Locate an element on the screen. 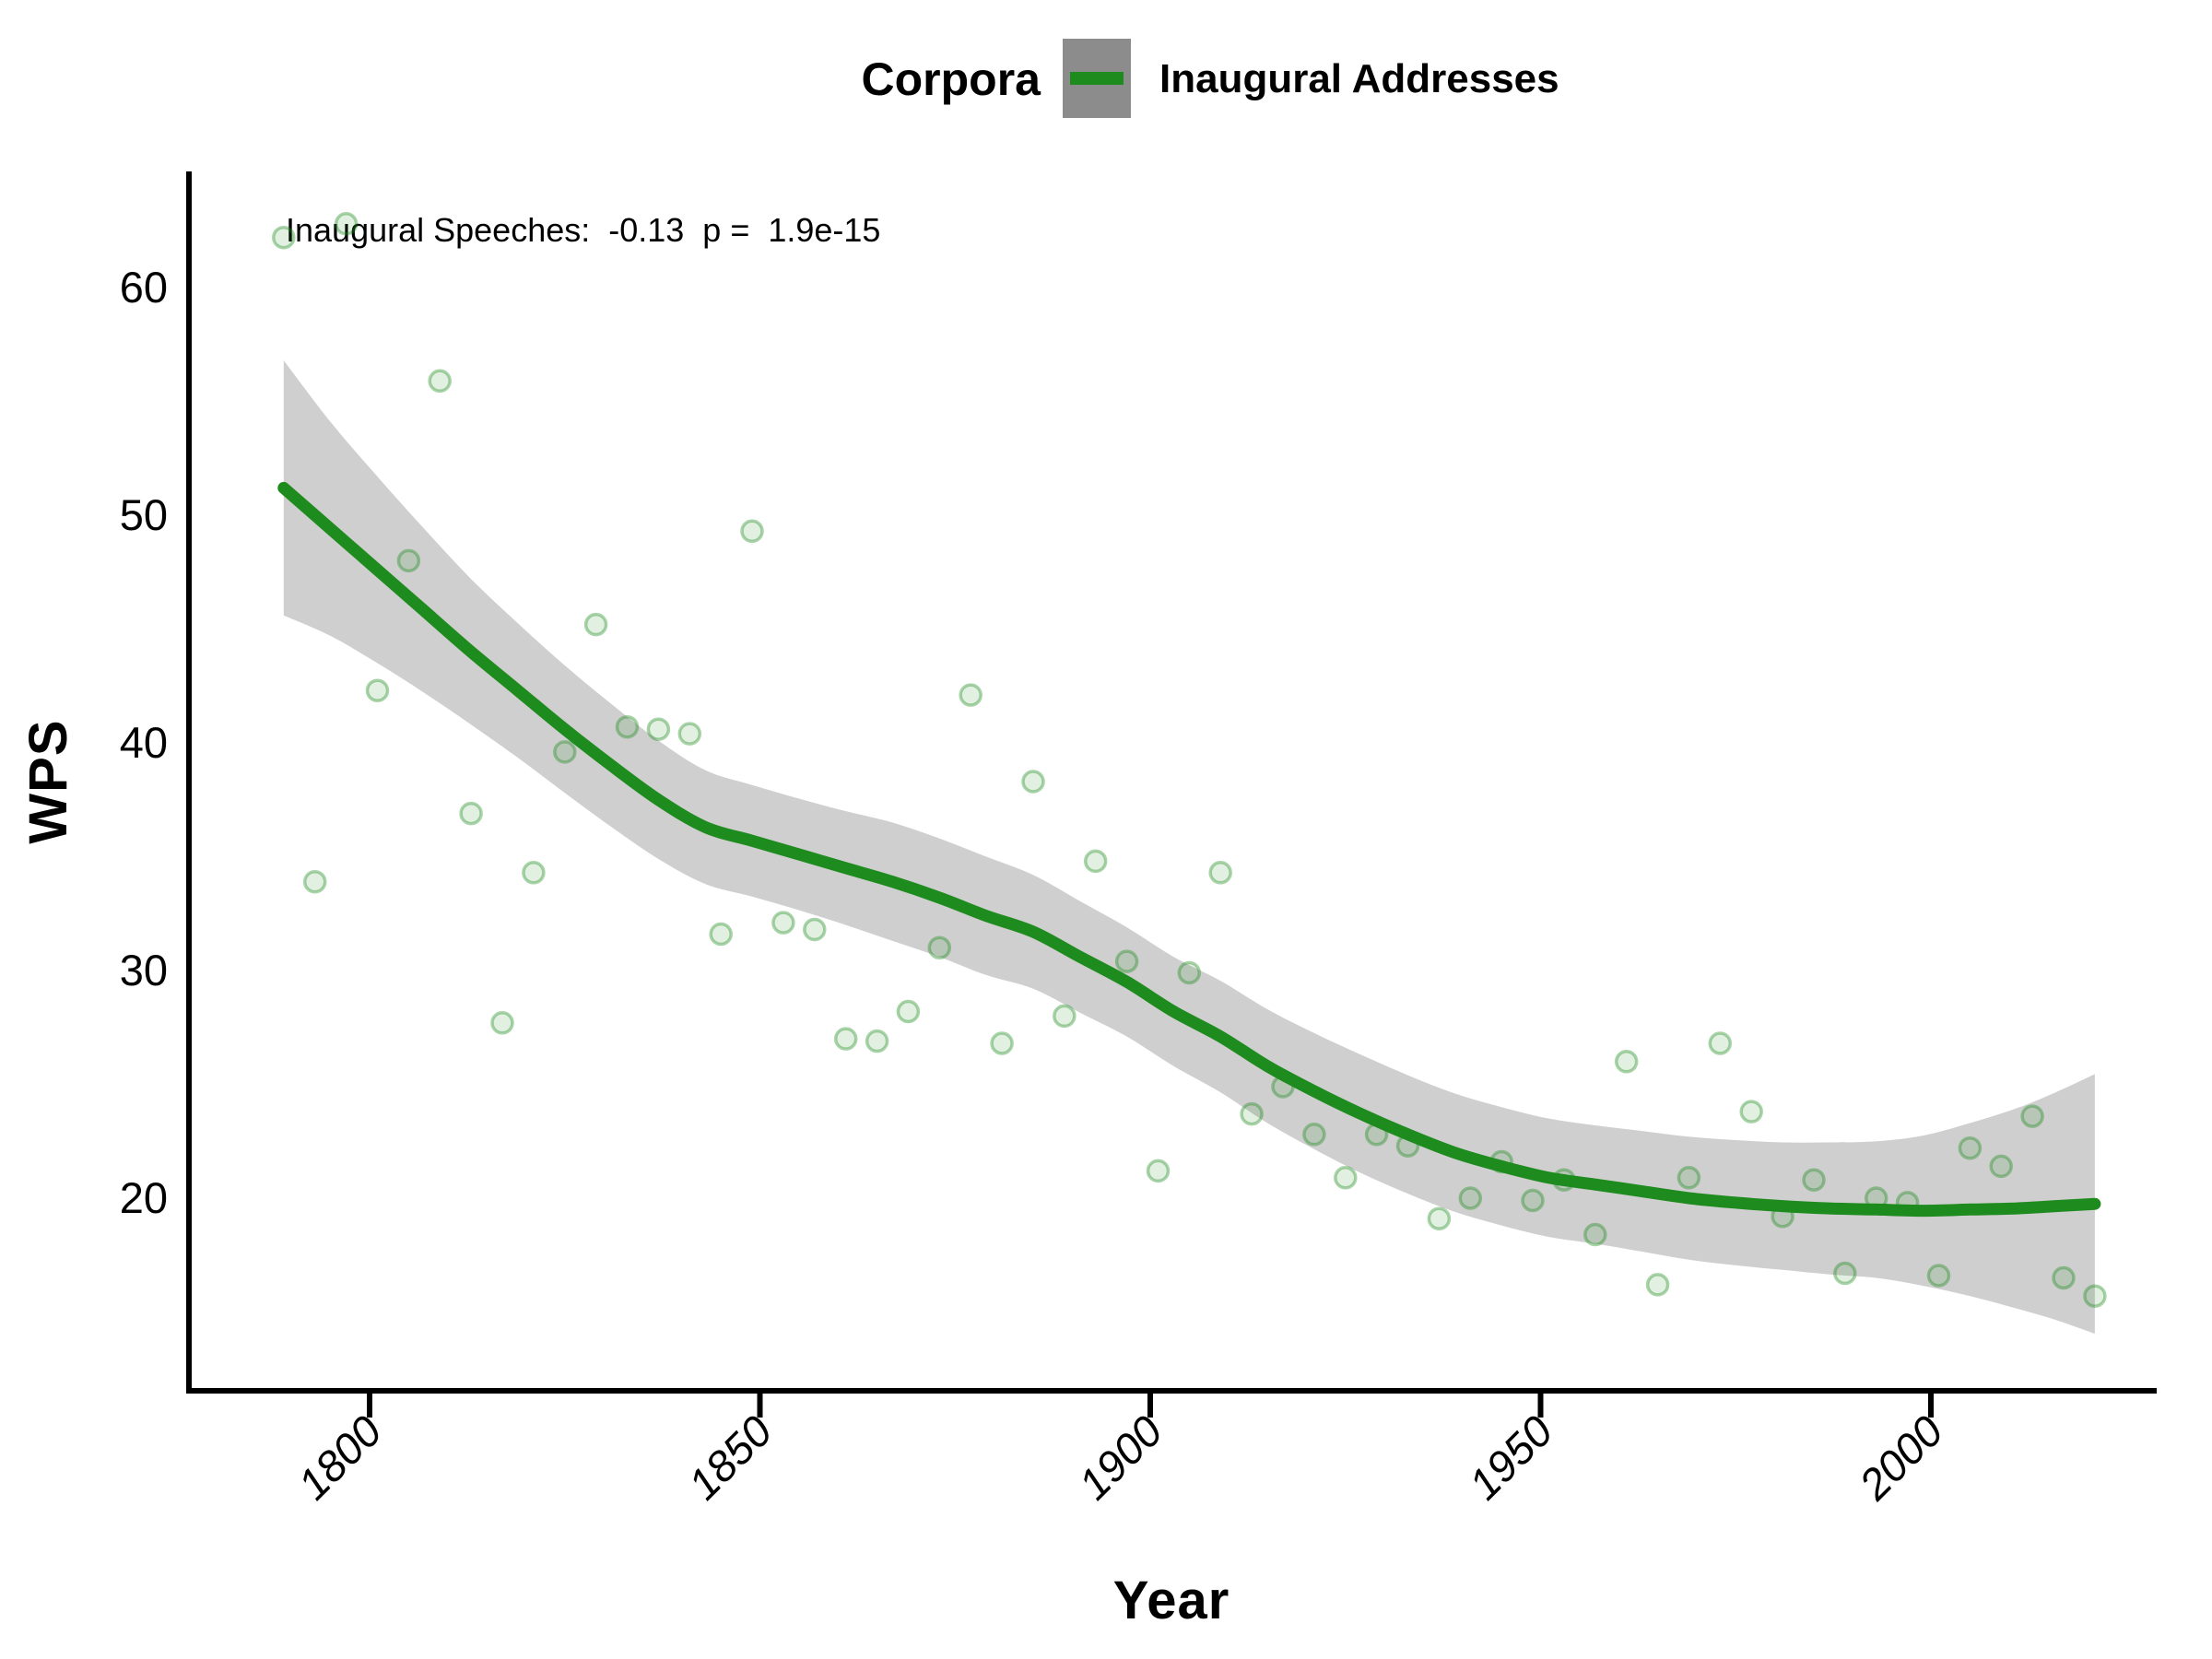 The image size is (2212, 1659). y-tick-labels: 20 30 40 50 60 is located at coordinates (144, 742).